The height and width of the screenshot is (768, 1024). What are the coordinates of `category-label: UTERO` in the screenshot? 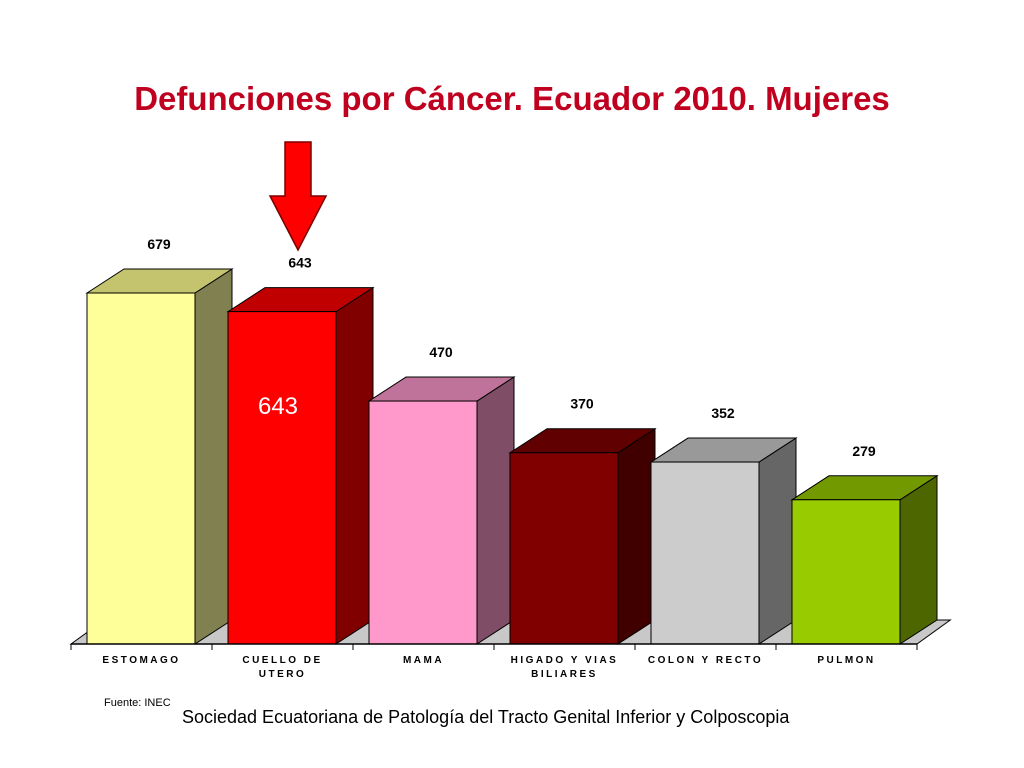 It's located at (283, 674).